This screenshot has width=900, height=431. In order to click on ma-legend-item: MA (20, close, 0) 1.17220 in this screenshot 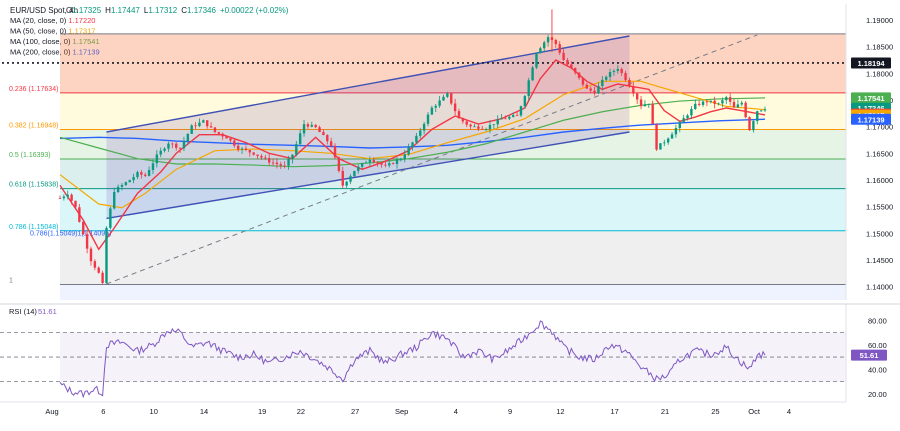, I will do `click(52, 20)`.